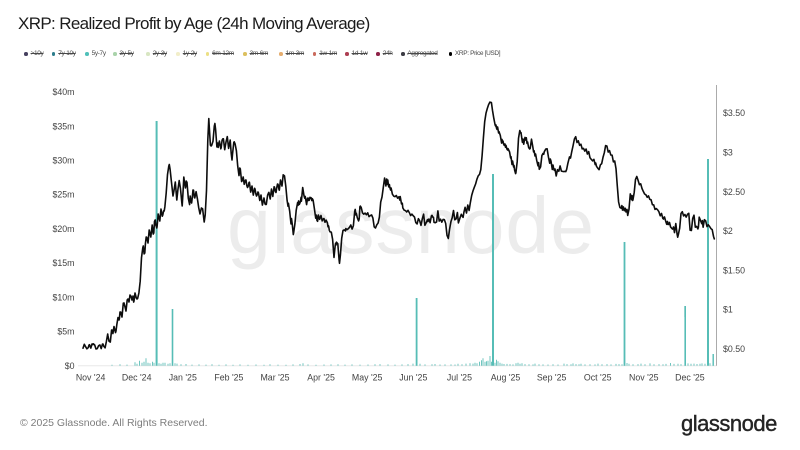  I want to click on svg-text: May '25, so click(367, 378).